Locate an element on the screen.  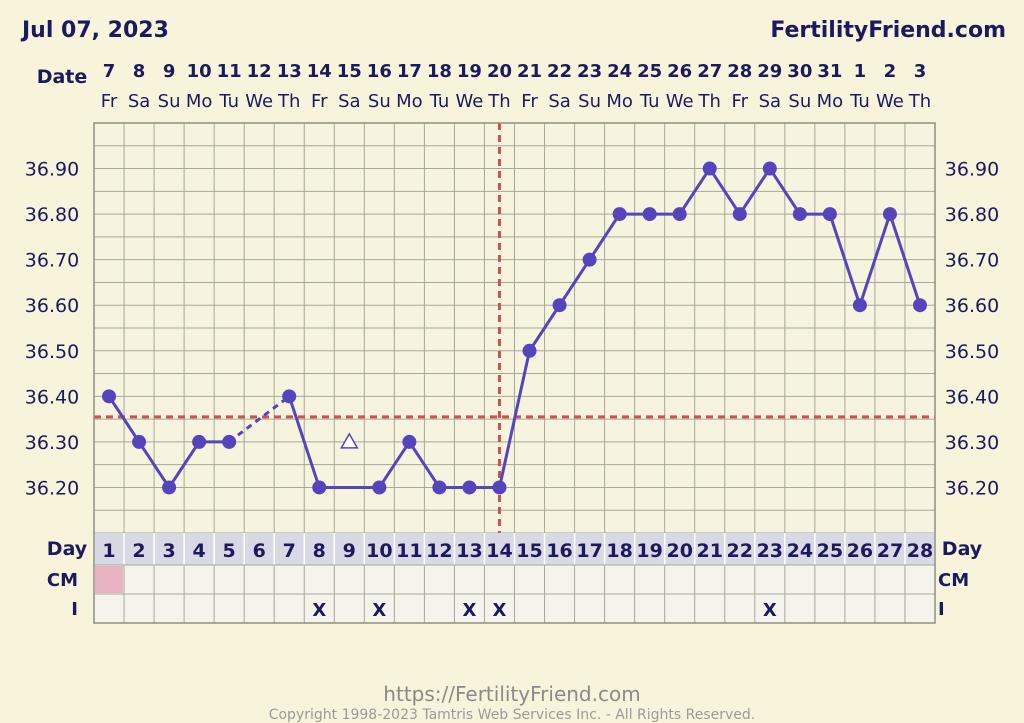
discarded-temperature-point is located at coordinates (349, 440).